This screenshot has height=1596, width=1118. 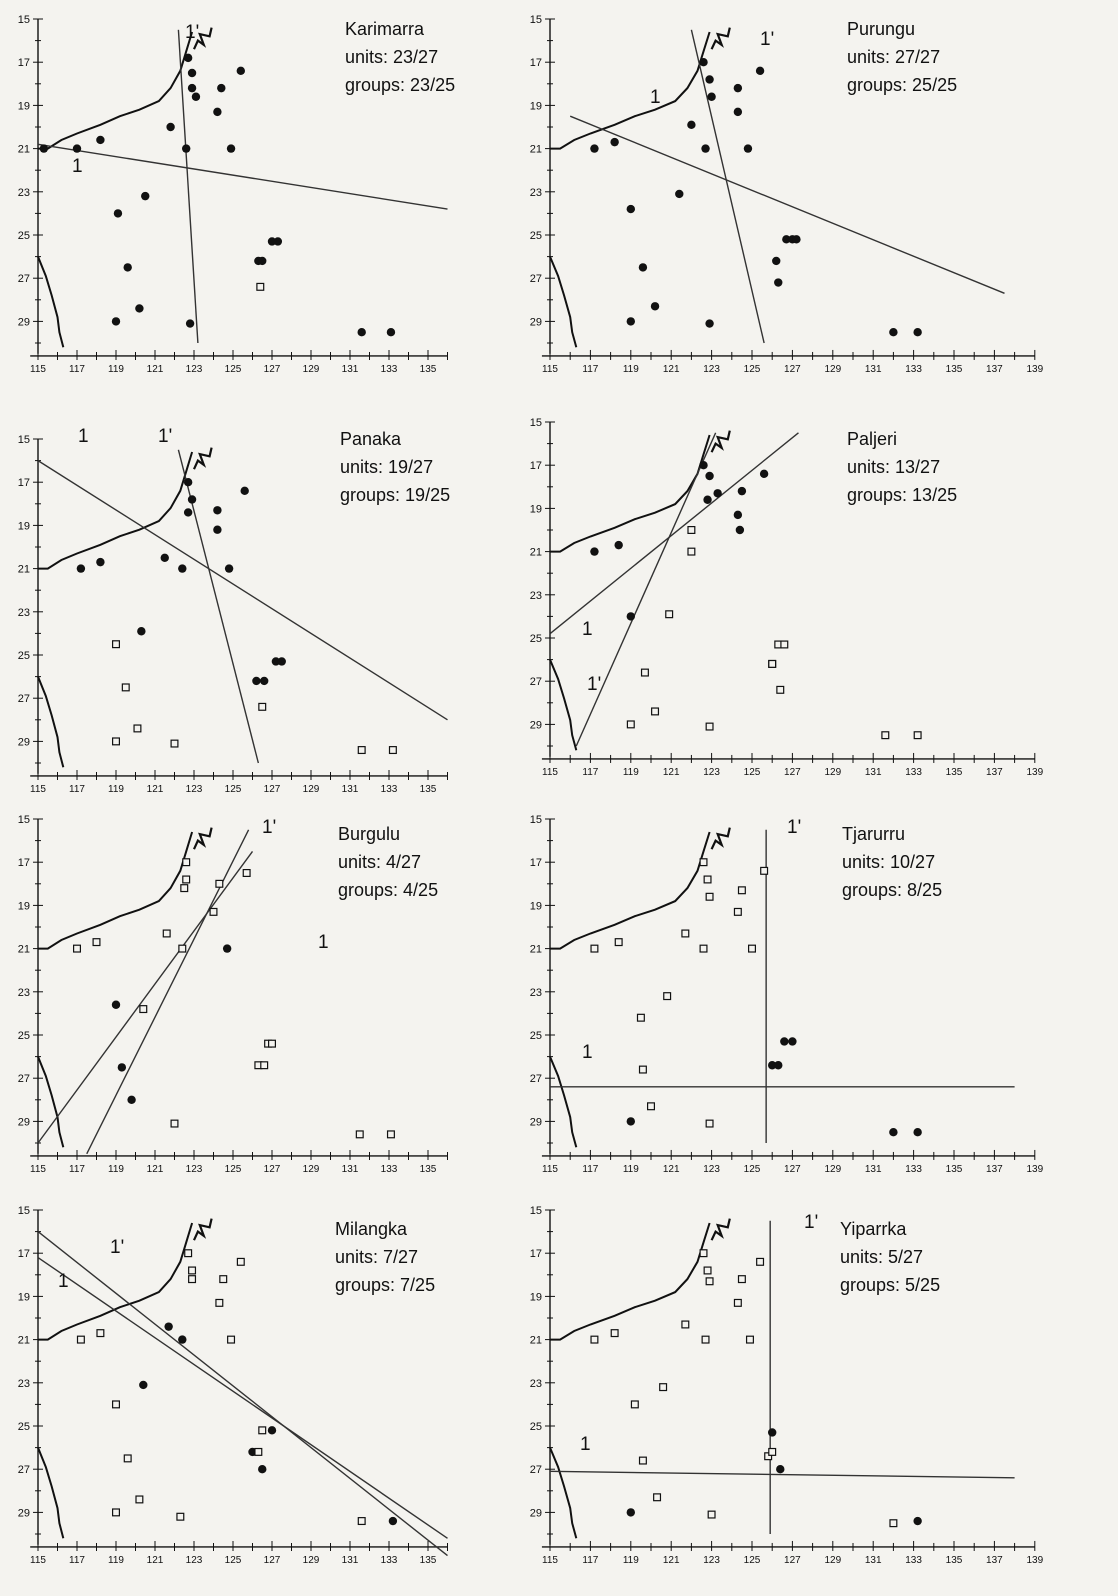 What do you see at coordinates (902, 467) in the screenshot?
I see `units-line: units: 13/27` at bounding box center [902, 467].